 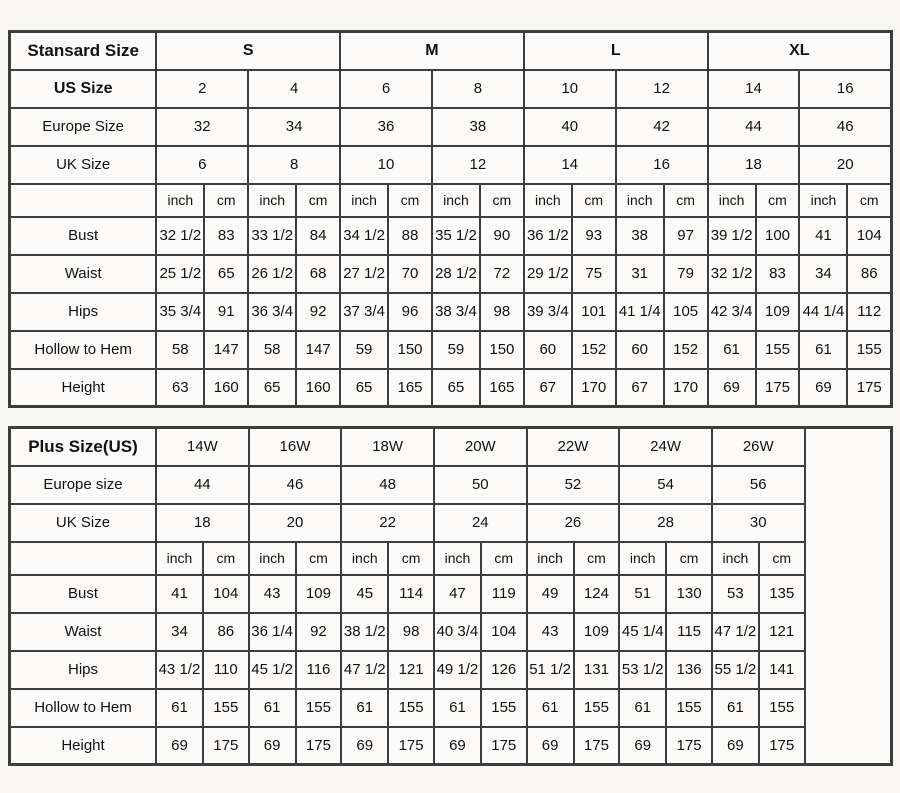 What do you see at coordinates (501, 235) in the screenshot?
I see `measure-value: 90` at bounding box center [501, 235].